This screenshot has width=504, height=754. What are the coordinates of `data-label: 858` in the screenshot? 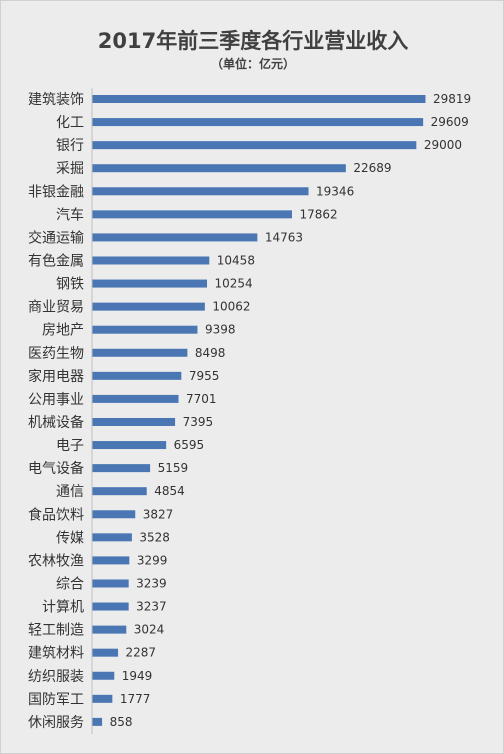 It's located at (121, 722).